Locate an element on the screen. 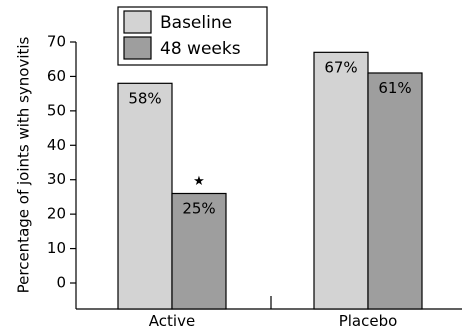 The height and width of the screenshot is (330, 465). legend-label: Baseline is located at coordinates (196, 23).